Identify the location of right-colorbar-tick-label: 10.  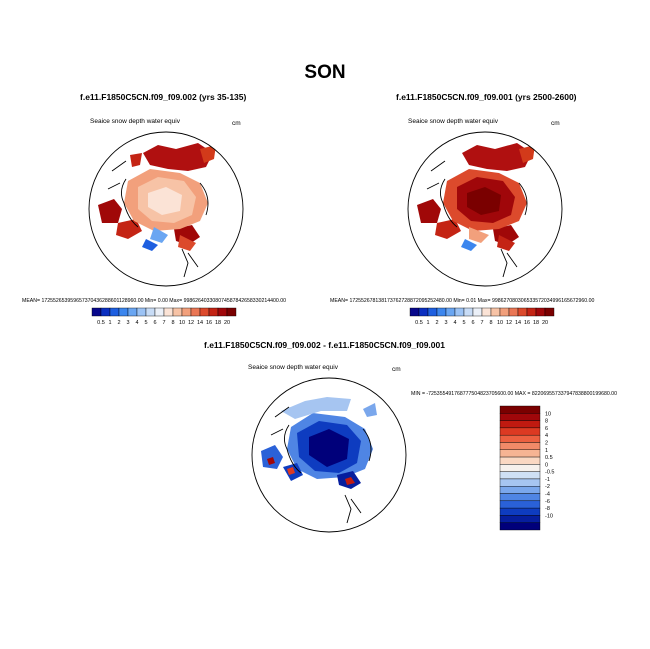
(500, 323).